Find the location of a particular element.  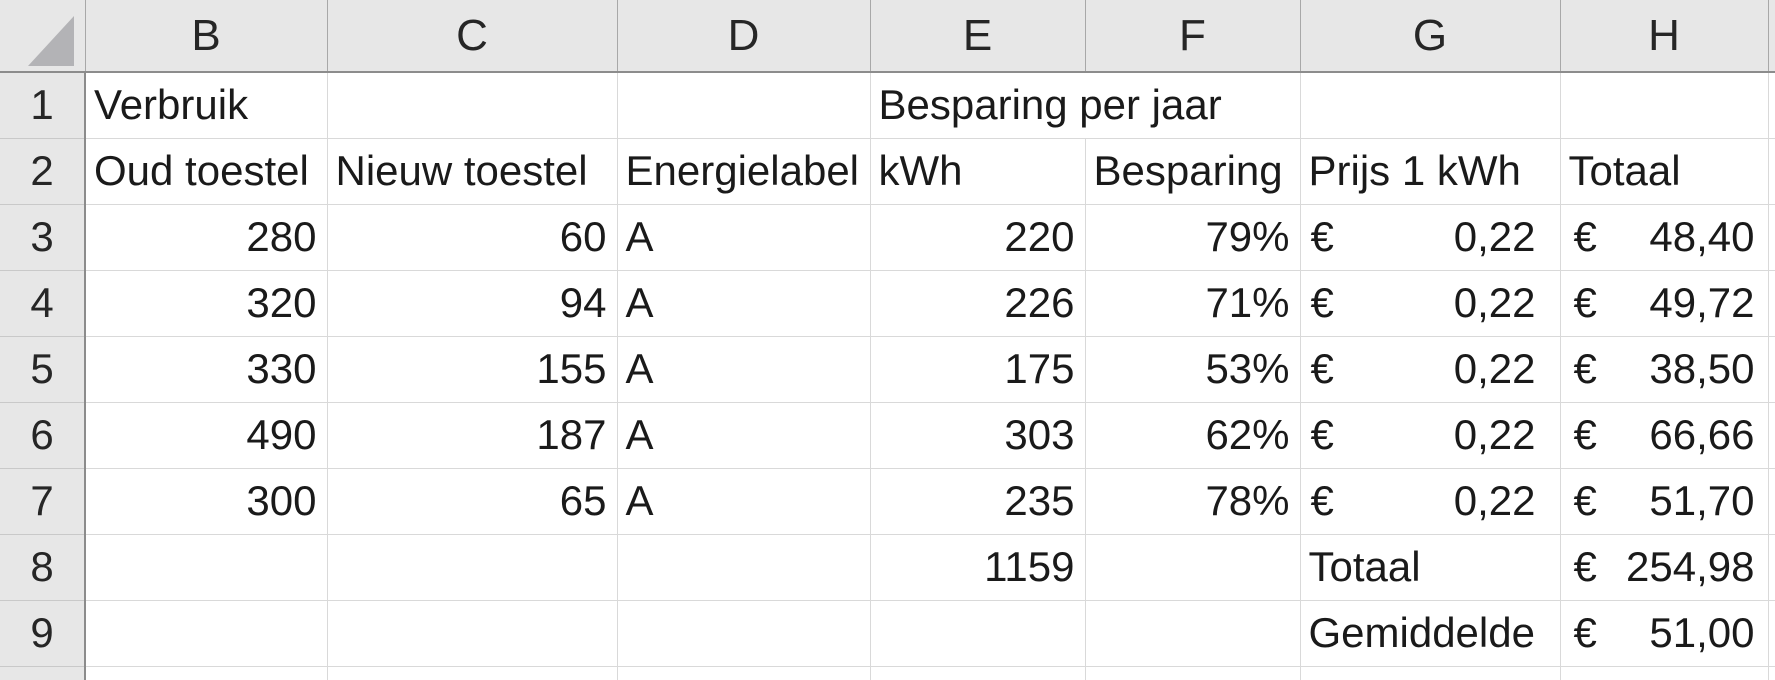

cell-H2: Totaal is located at coordinates (1664, 171).